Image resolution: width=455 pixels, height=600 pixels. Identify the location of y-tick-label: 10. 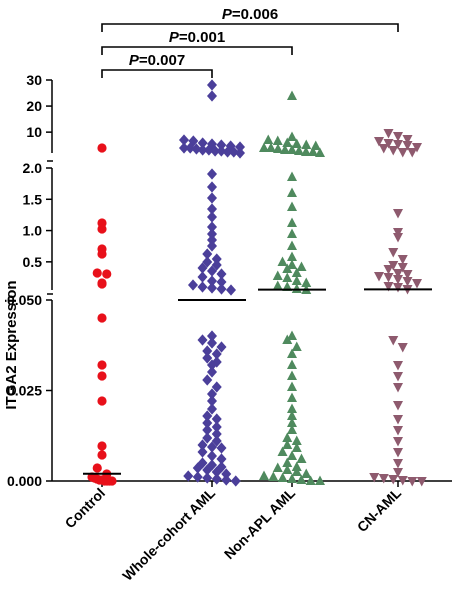
(34, 132).